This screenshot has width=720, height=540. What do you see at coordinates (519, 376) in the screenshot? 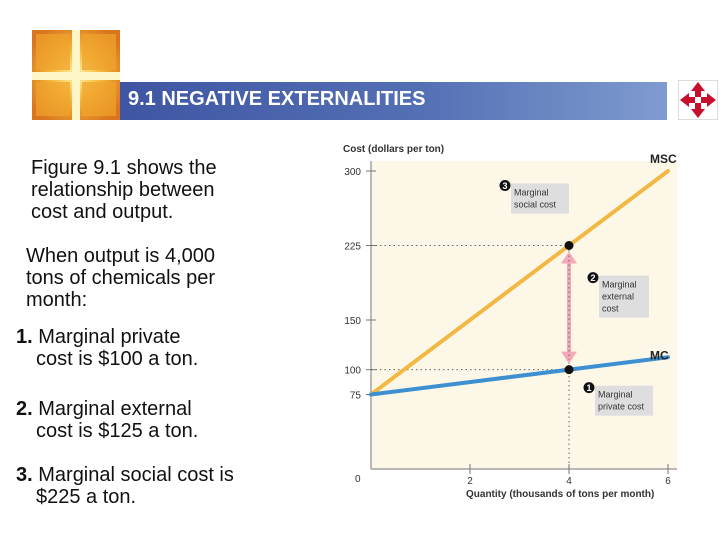
I see `series-line-mc` at bounding box center [519, 376].